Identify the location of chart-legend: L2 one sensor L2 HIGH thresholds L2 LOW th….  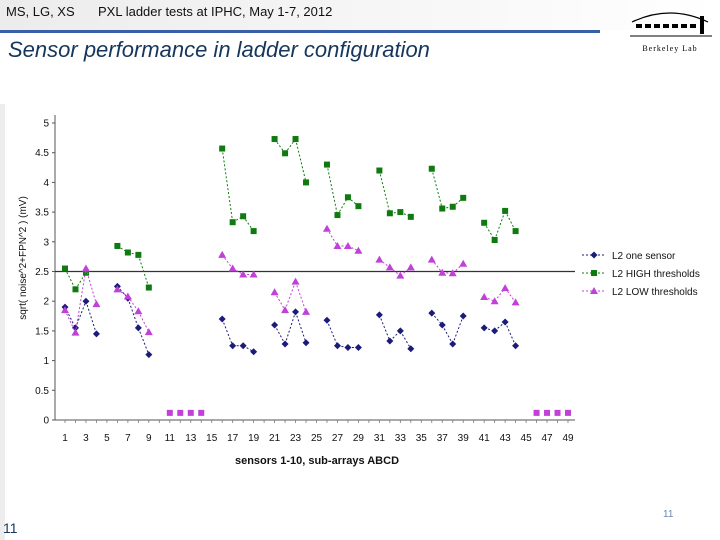
(641, 274).